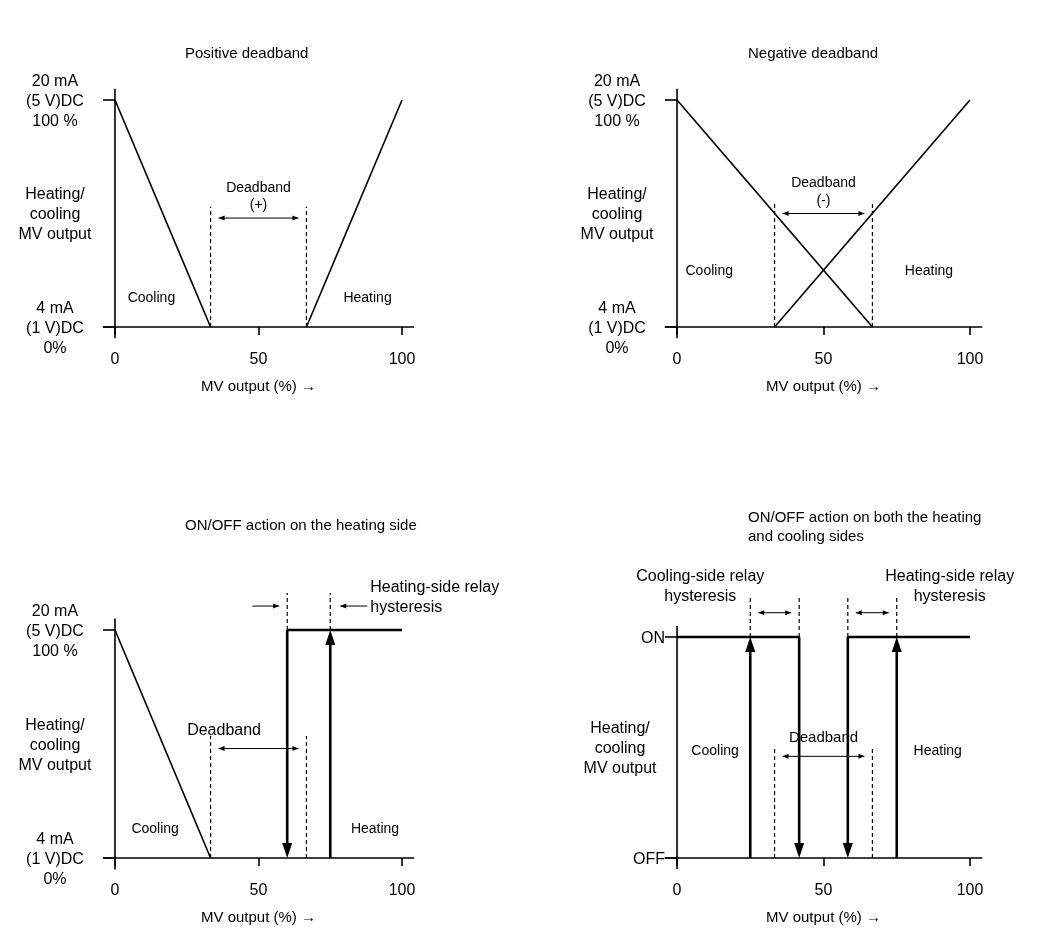  What do you see at coordinates (224, 729) in the screenshot?
I see `annotation: Deadband` at bounding box center [224, 729].